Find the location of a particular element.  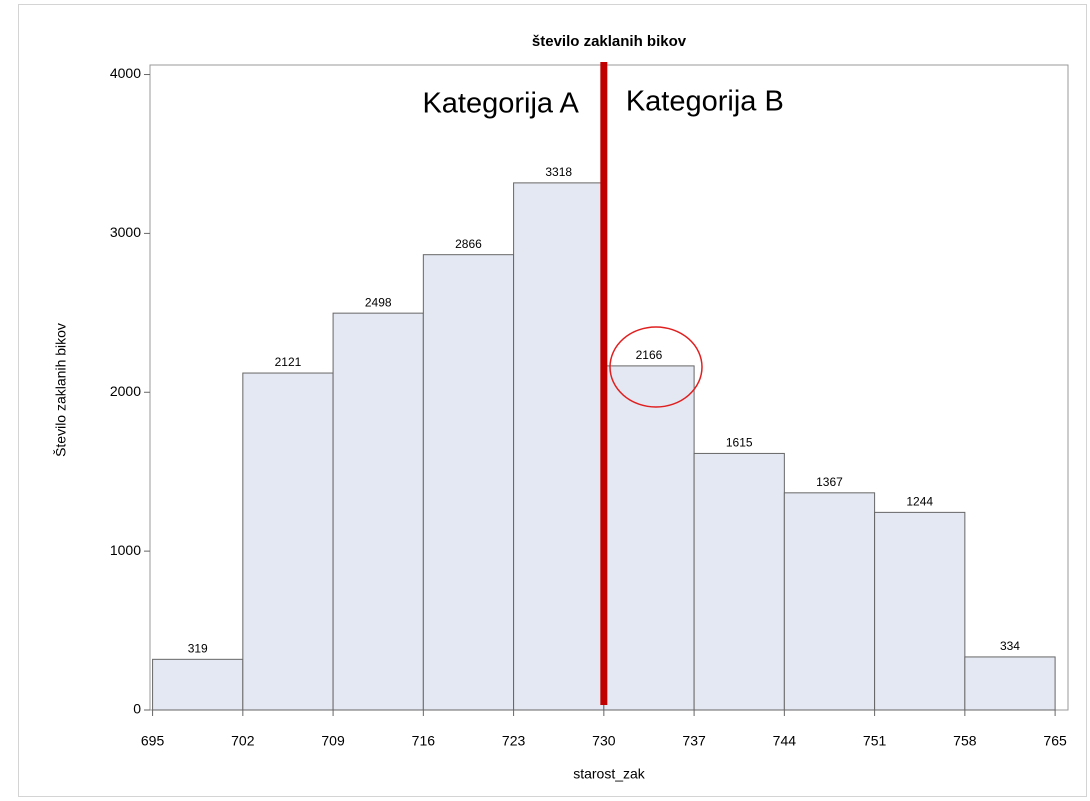

value-label: 3318 is located at coordinates (558, 172).